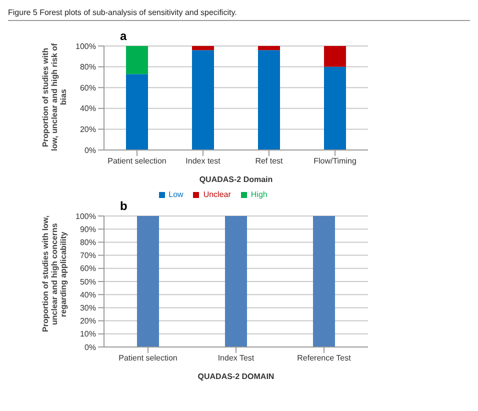  I want to click on caption: Figure 5 Forest plots of sub-analysis of sensitivity and specificity., so click(239, 14).